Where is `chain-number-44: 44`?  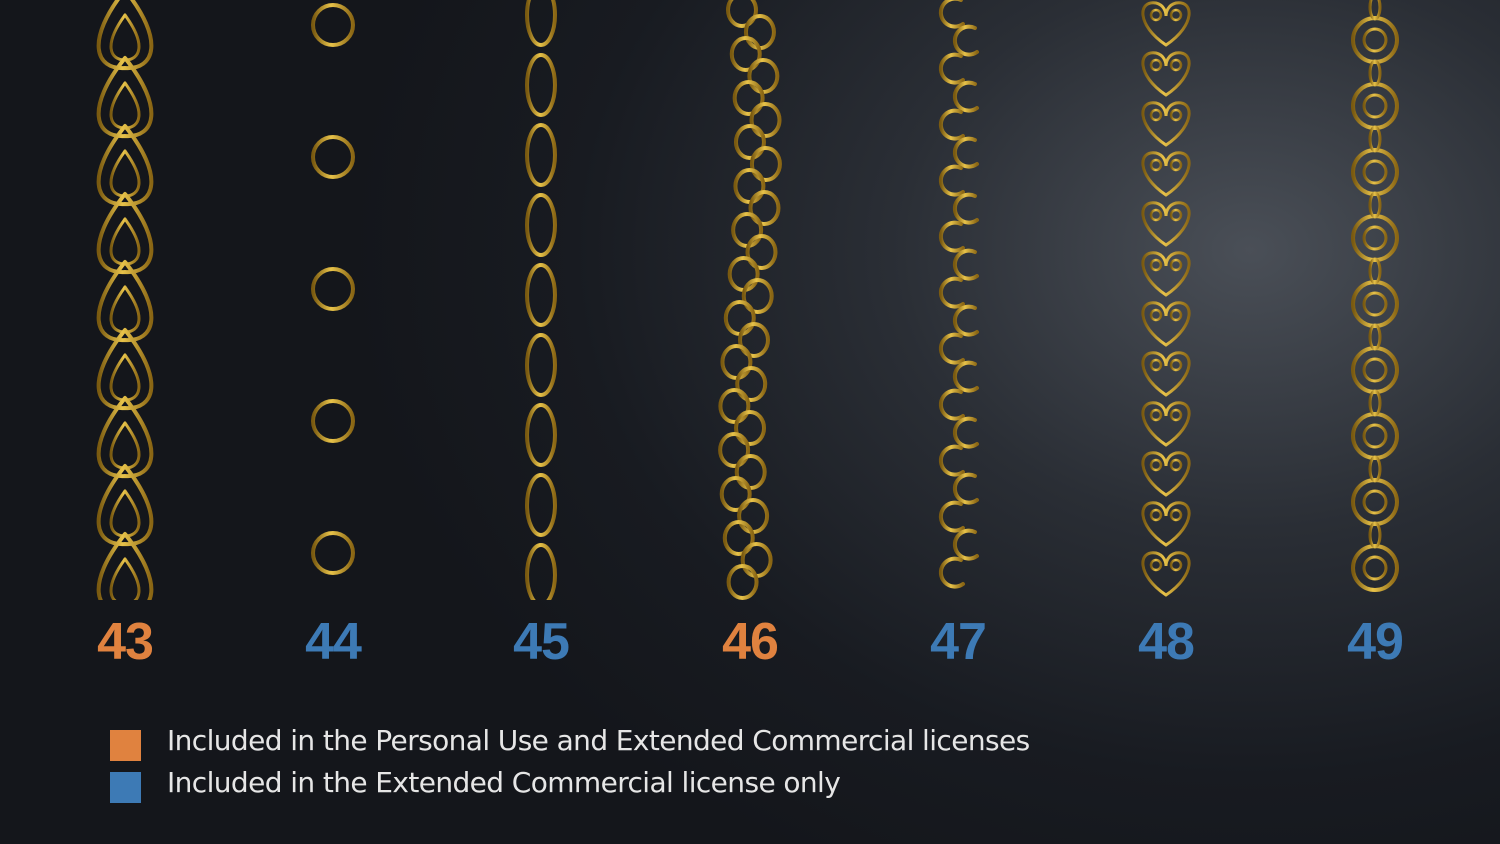
chain-number-44: 44 is located at coordinates (333, 642).